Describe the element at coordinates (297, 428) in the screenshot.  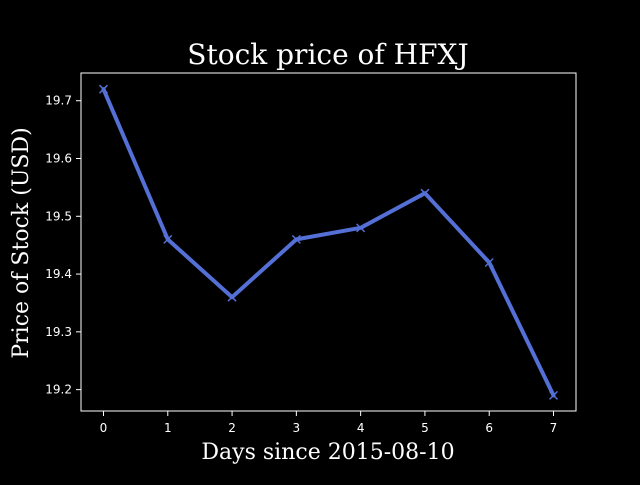
I see `x-tick-label: 3` at that location.